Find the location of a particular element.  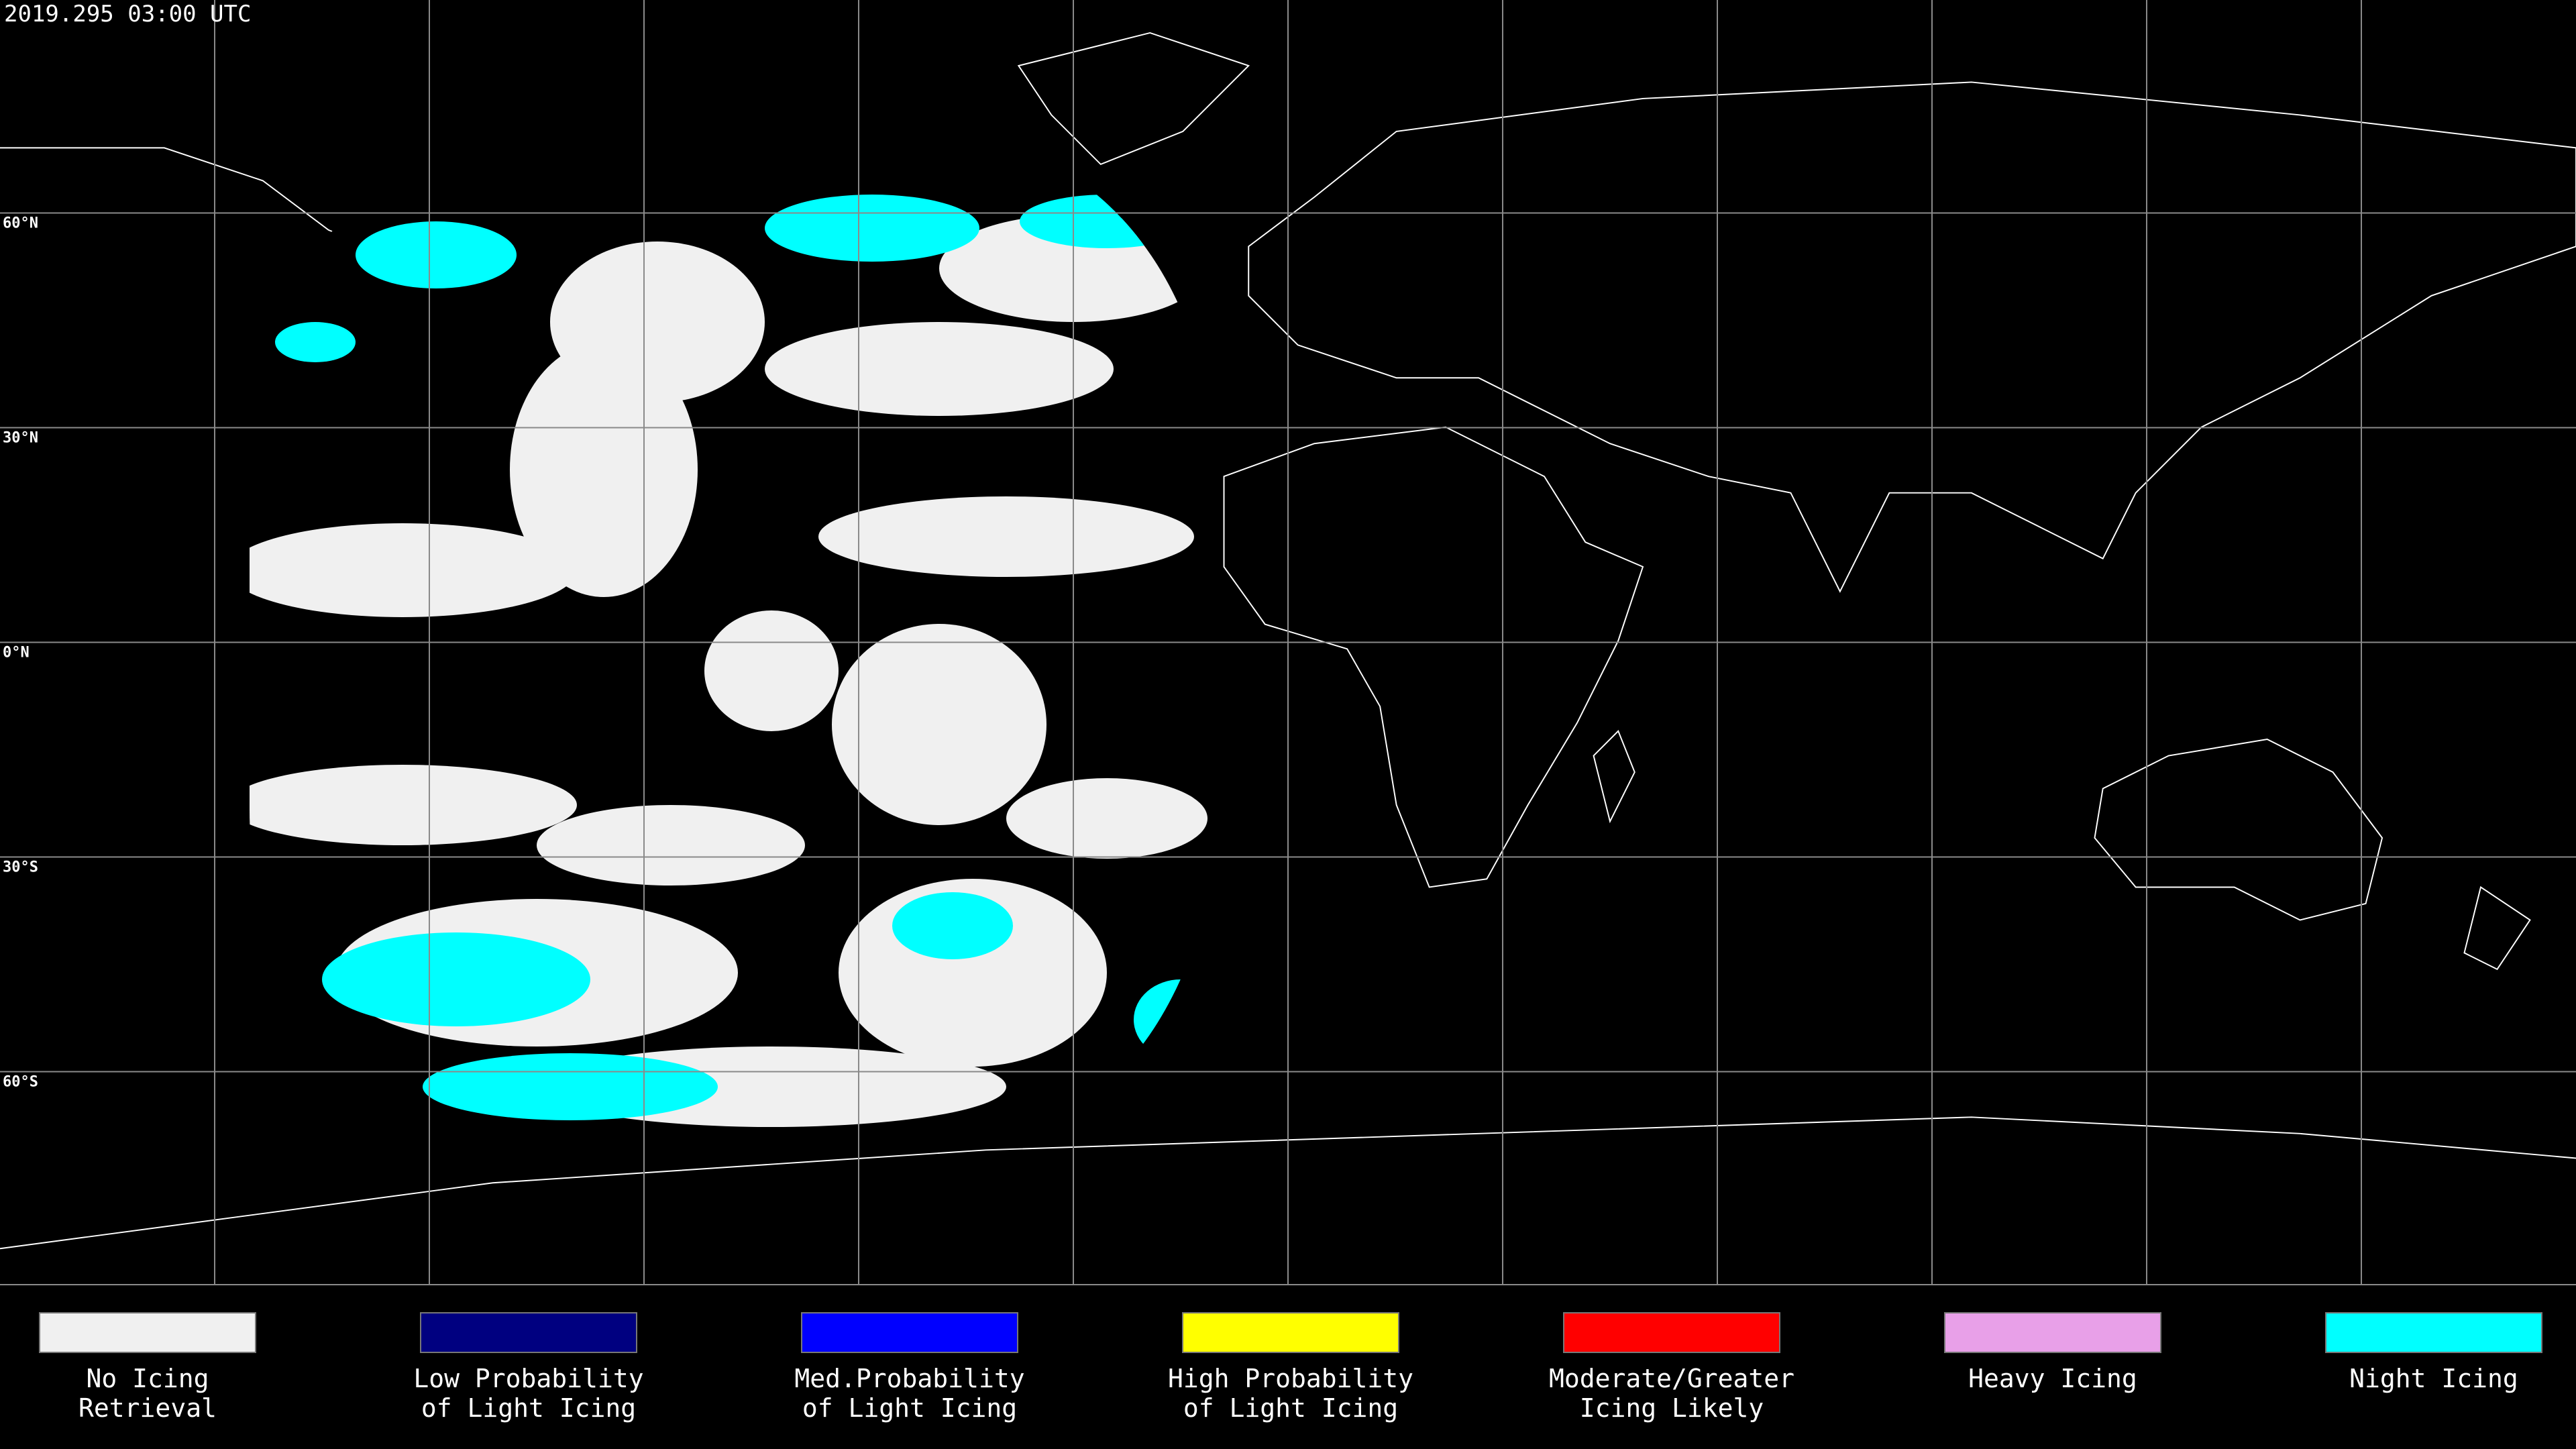

legend-label: Heavy Icing is located at coordinates (2052, 1378).